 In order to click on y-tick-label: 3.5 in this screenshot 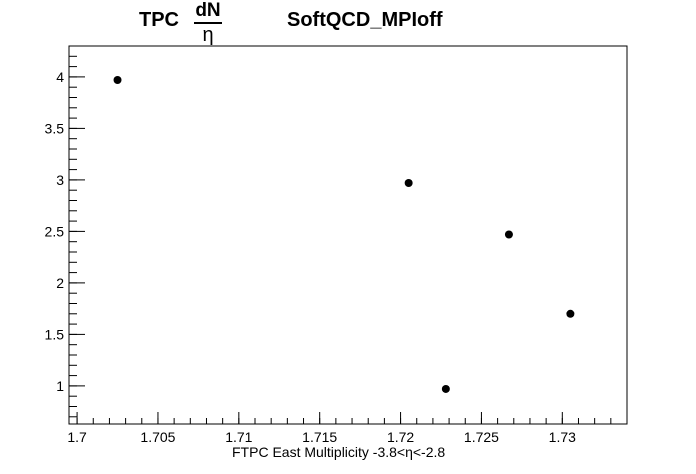, I will do `click(55, 128)`.